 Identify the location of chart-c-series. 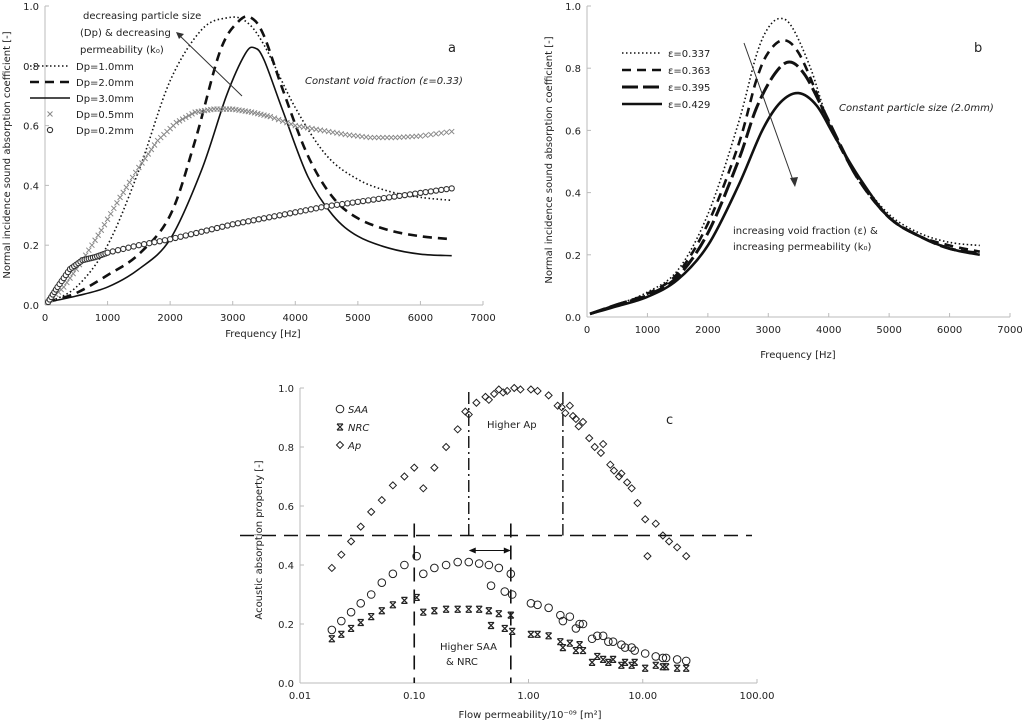
(509, 527).